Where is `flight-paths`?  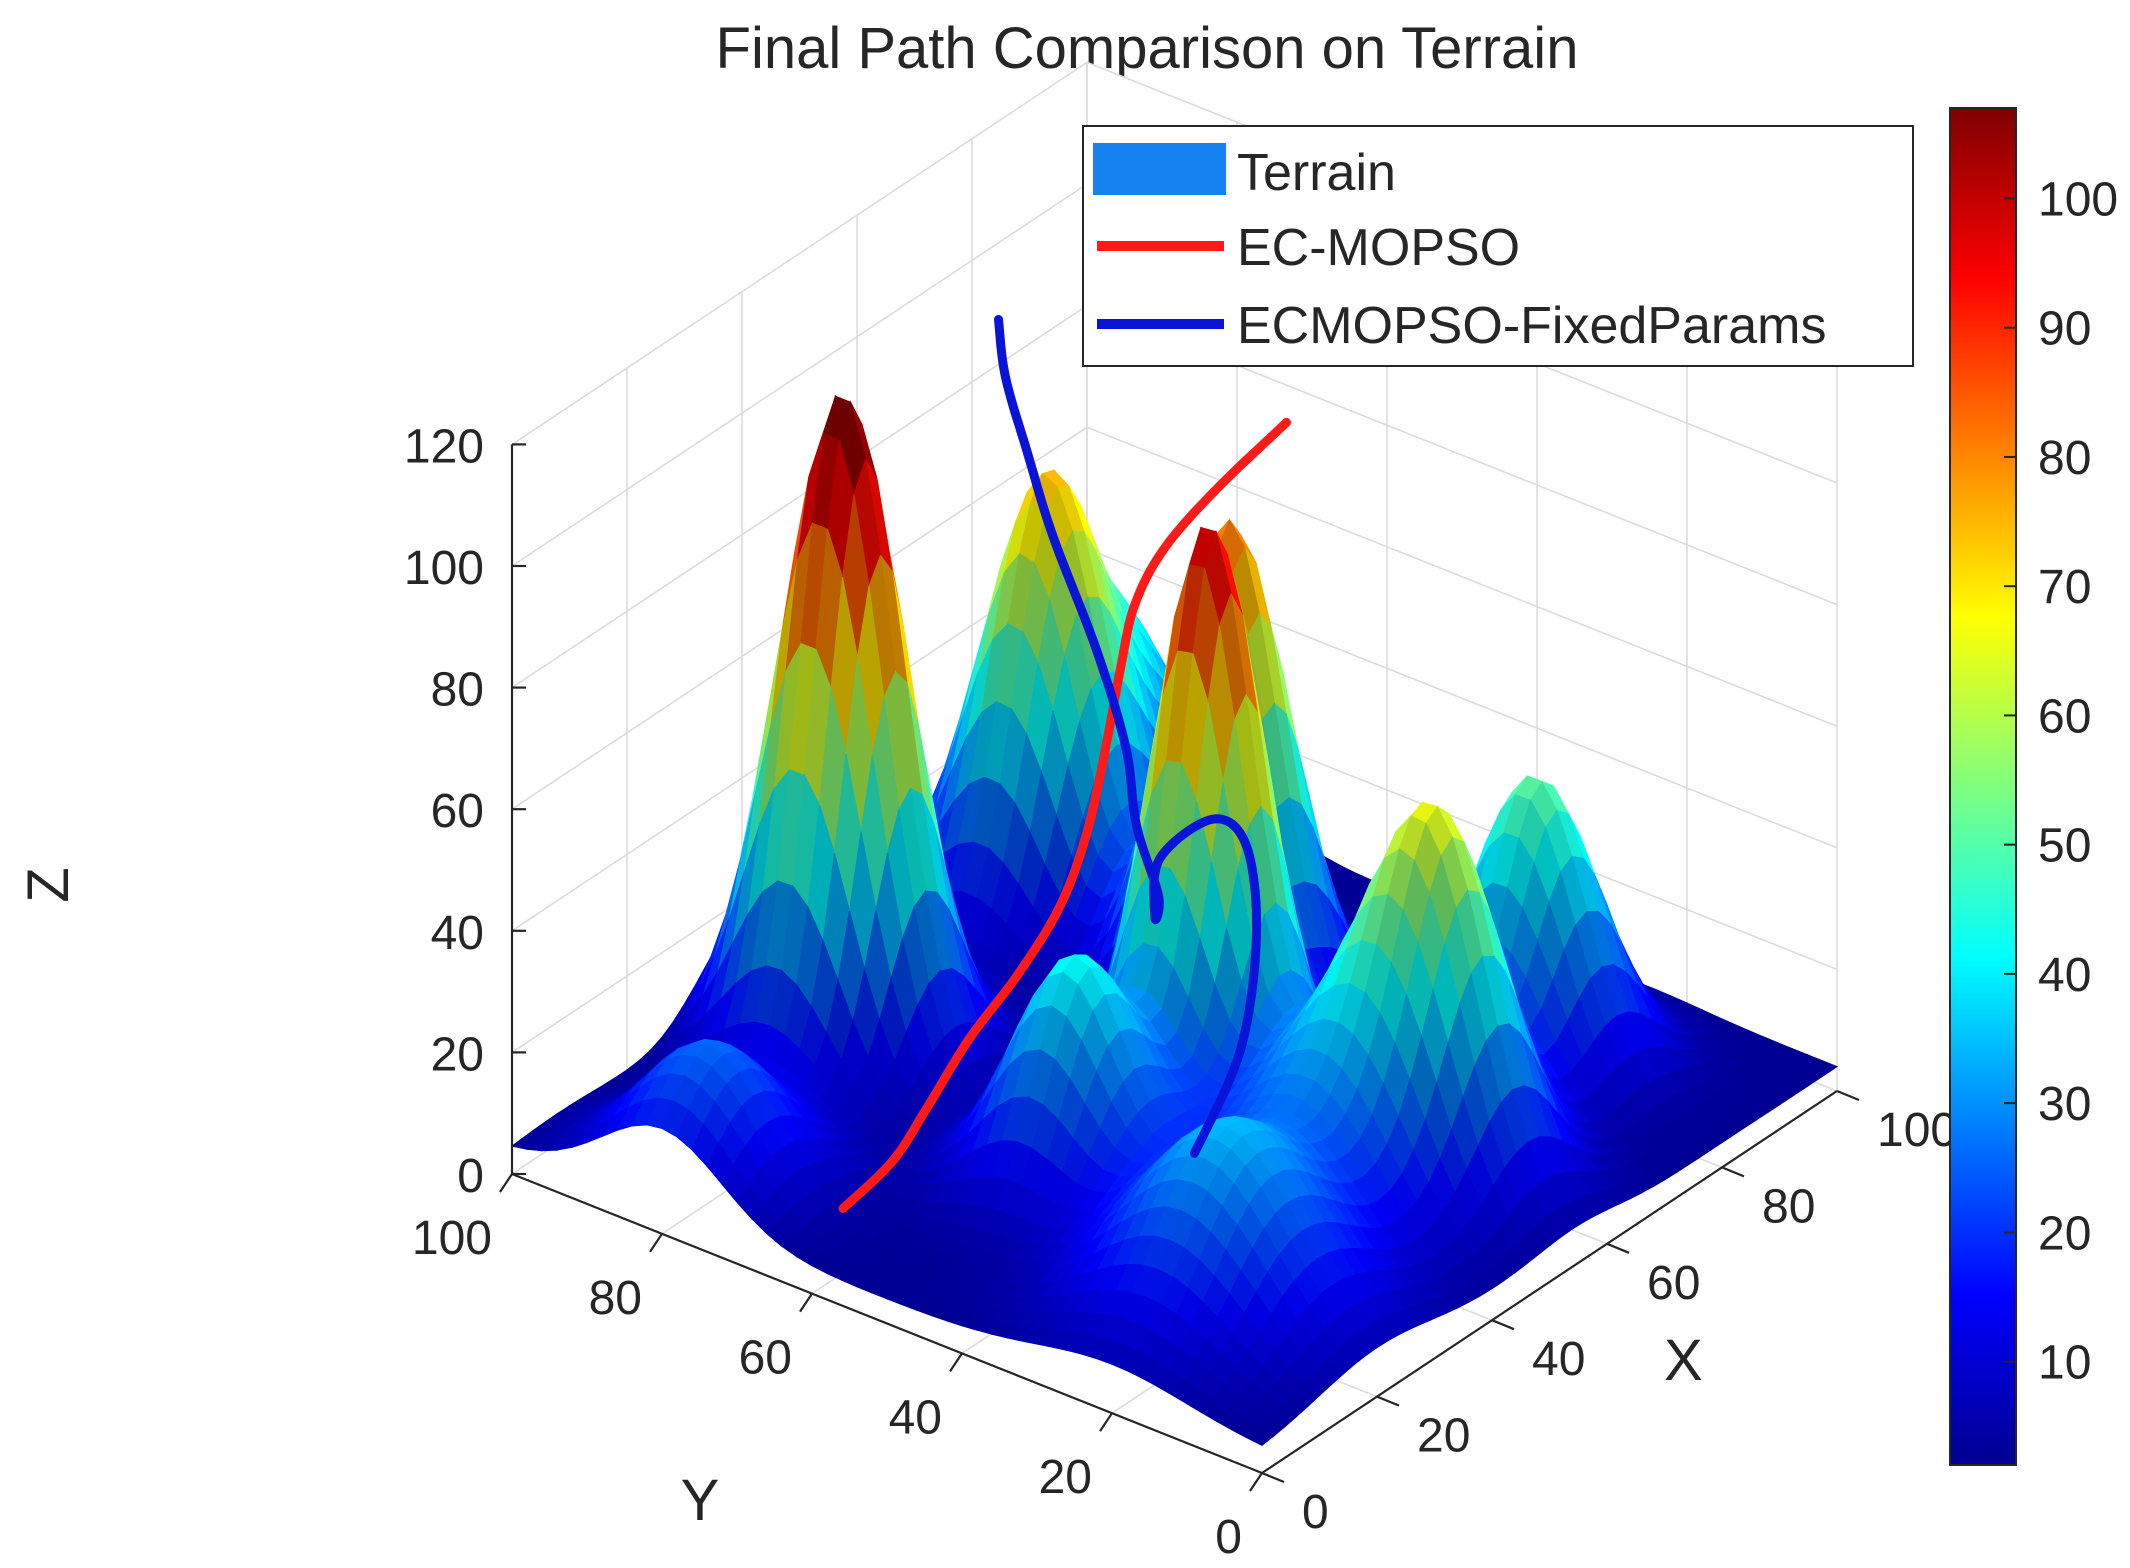
flight-paths is located at coordinates (1064, 764).